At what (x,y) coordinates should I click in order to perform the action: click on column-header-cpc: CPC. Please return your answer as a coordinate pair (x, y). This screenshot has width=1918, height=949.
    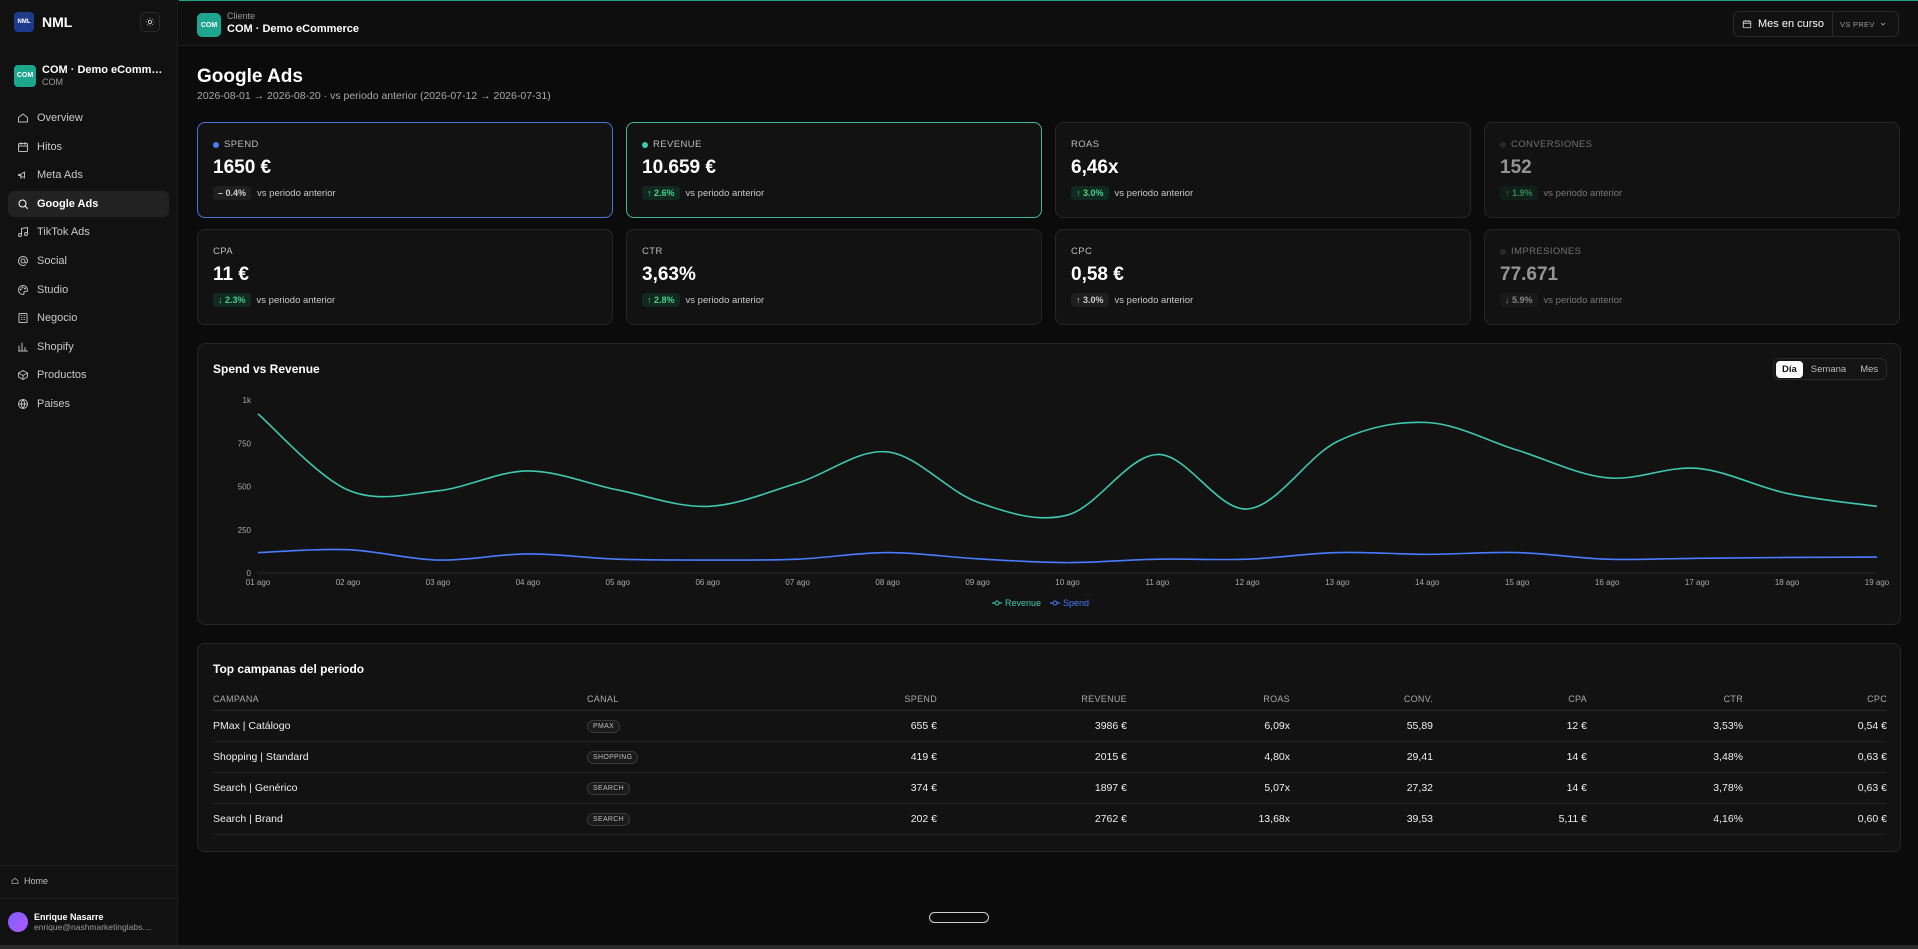
    Looking at the image, I should click on (1877, 699).